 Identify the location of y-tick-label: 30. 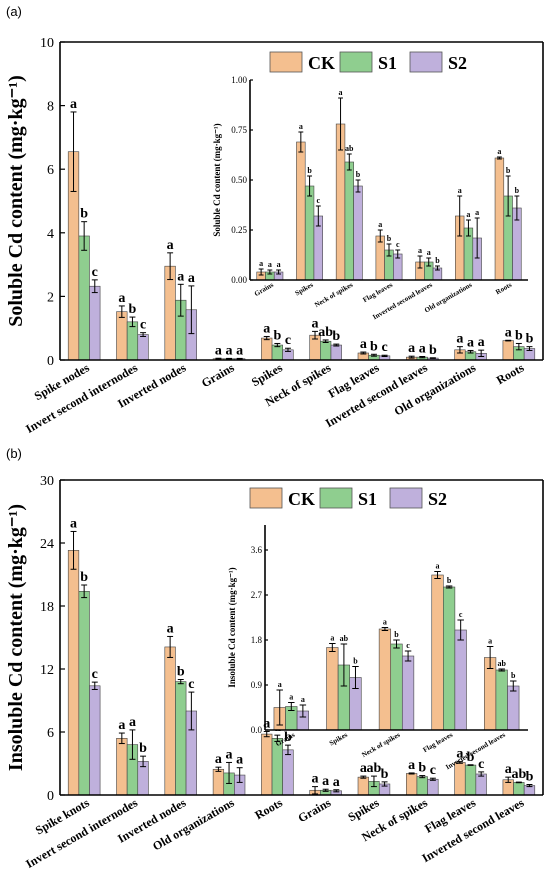
(47, 481).